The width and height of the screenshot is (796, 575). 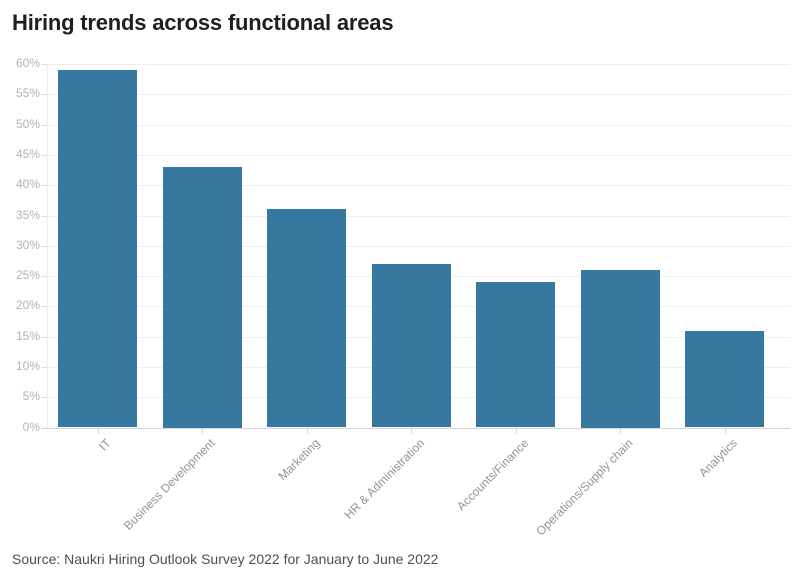 What do you see at coordinates (27, 184) in the screenshot?
I see `y-axis-label: 40%` at bounding box center [27, 184].